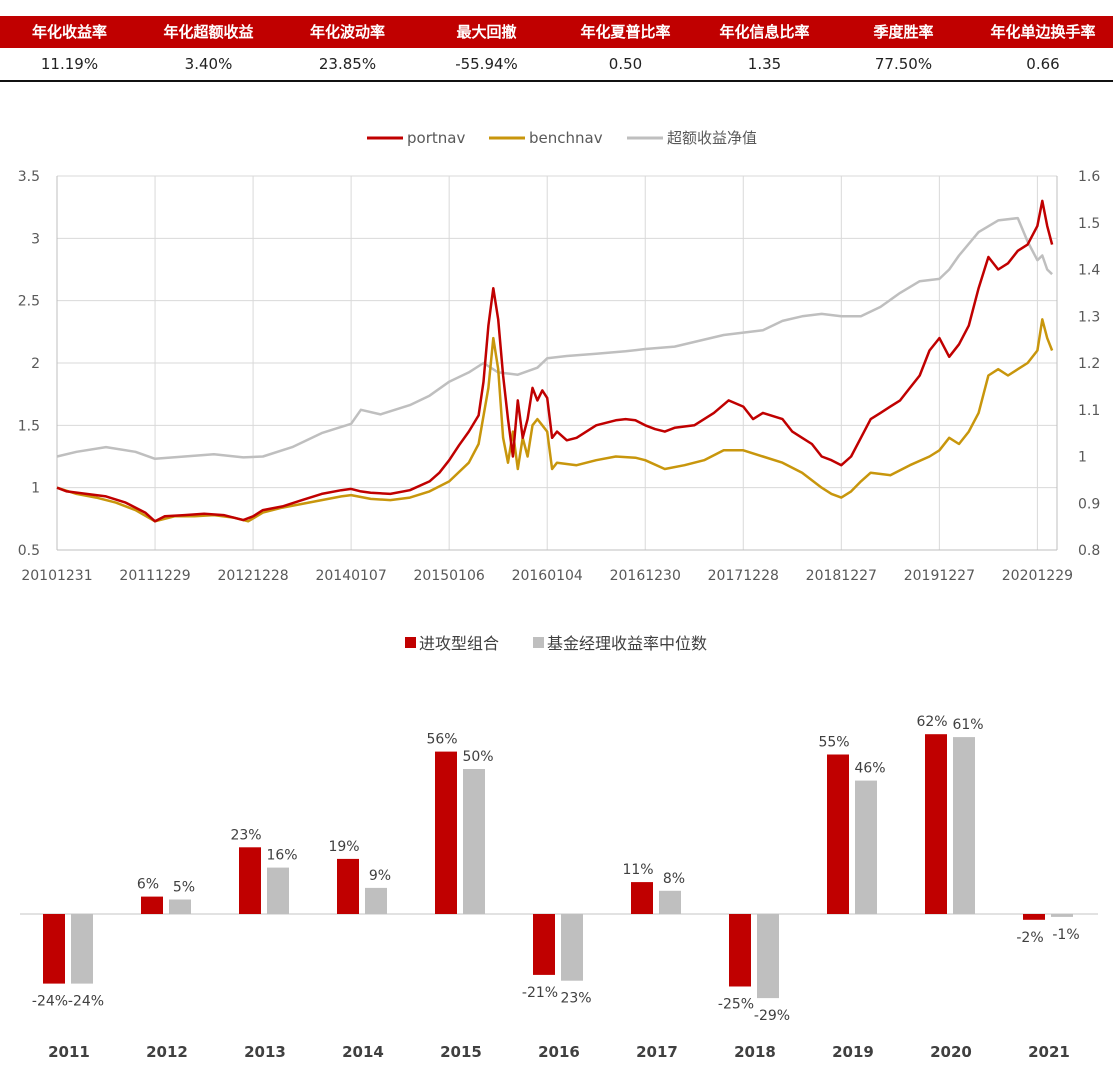 This screenshot has height=1071, width=1113. Describe the element at coordinates (645, 576) in the screenshot. I see `x-tick-label: 20161230` at that location.